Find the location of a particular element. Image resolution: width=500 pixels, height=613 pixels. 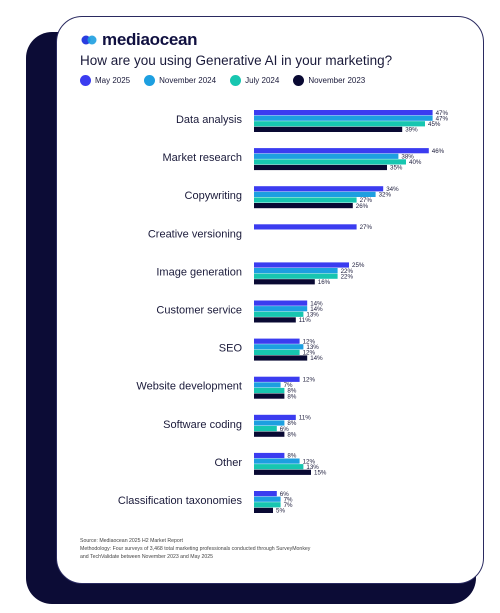

bar-value-label: 5% is located at coordinates (280, 511).